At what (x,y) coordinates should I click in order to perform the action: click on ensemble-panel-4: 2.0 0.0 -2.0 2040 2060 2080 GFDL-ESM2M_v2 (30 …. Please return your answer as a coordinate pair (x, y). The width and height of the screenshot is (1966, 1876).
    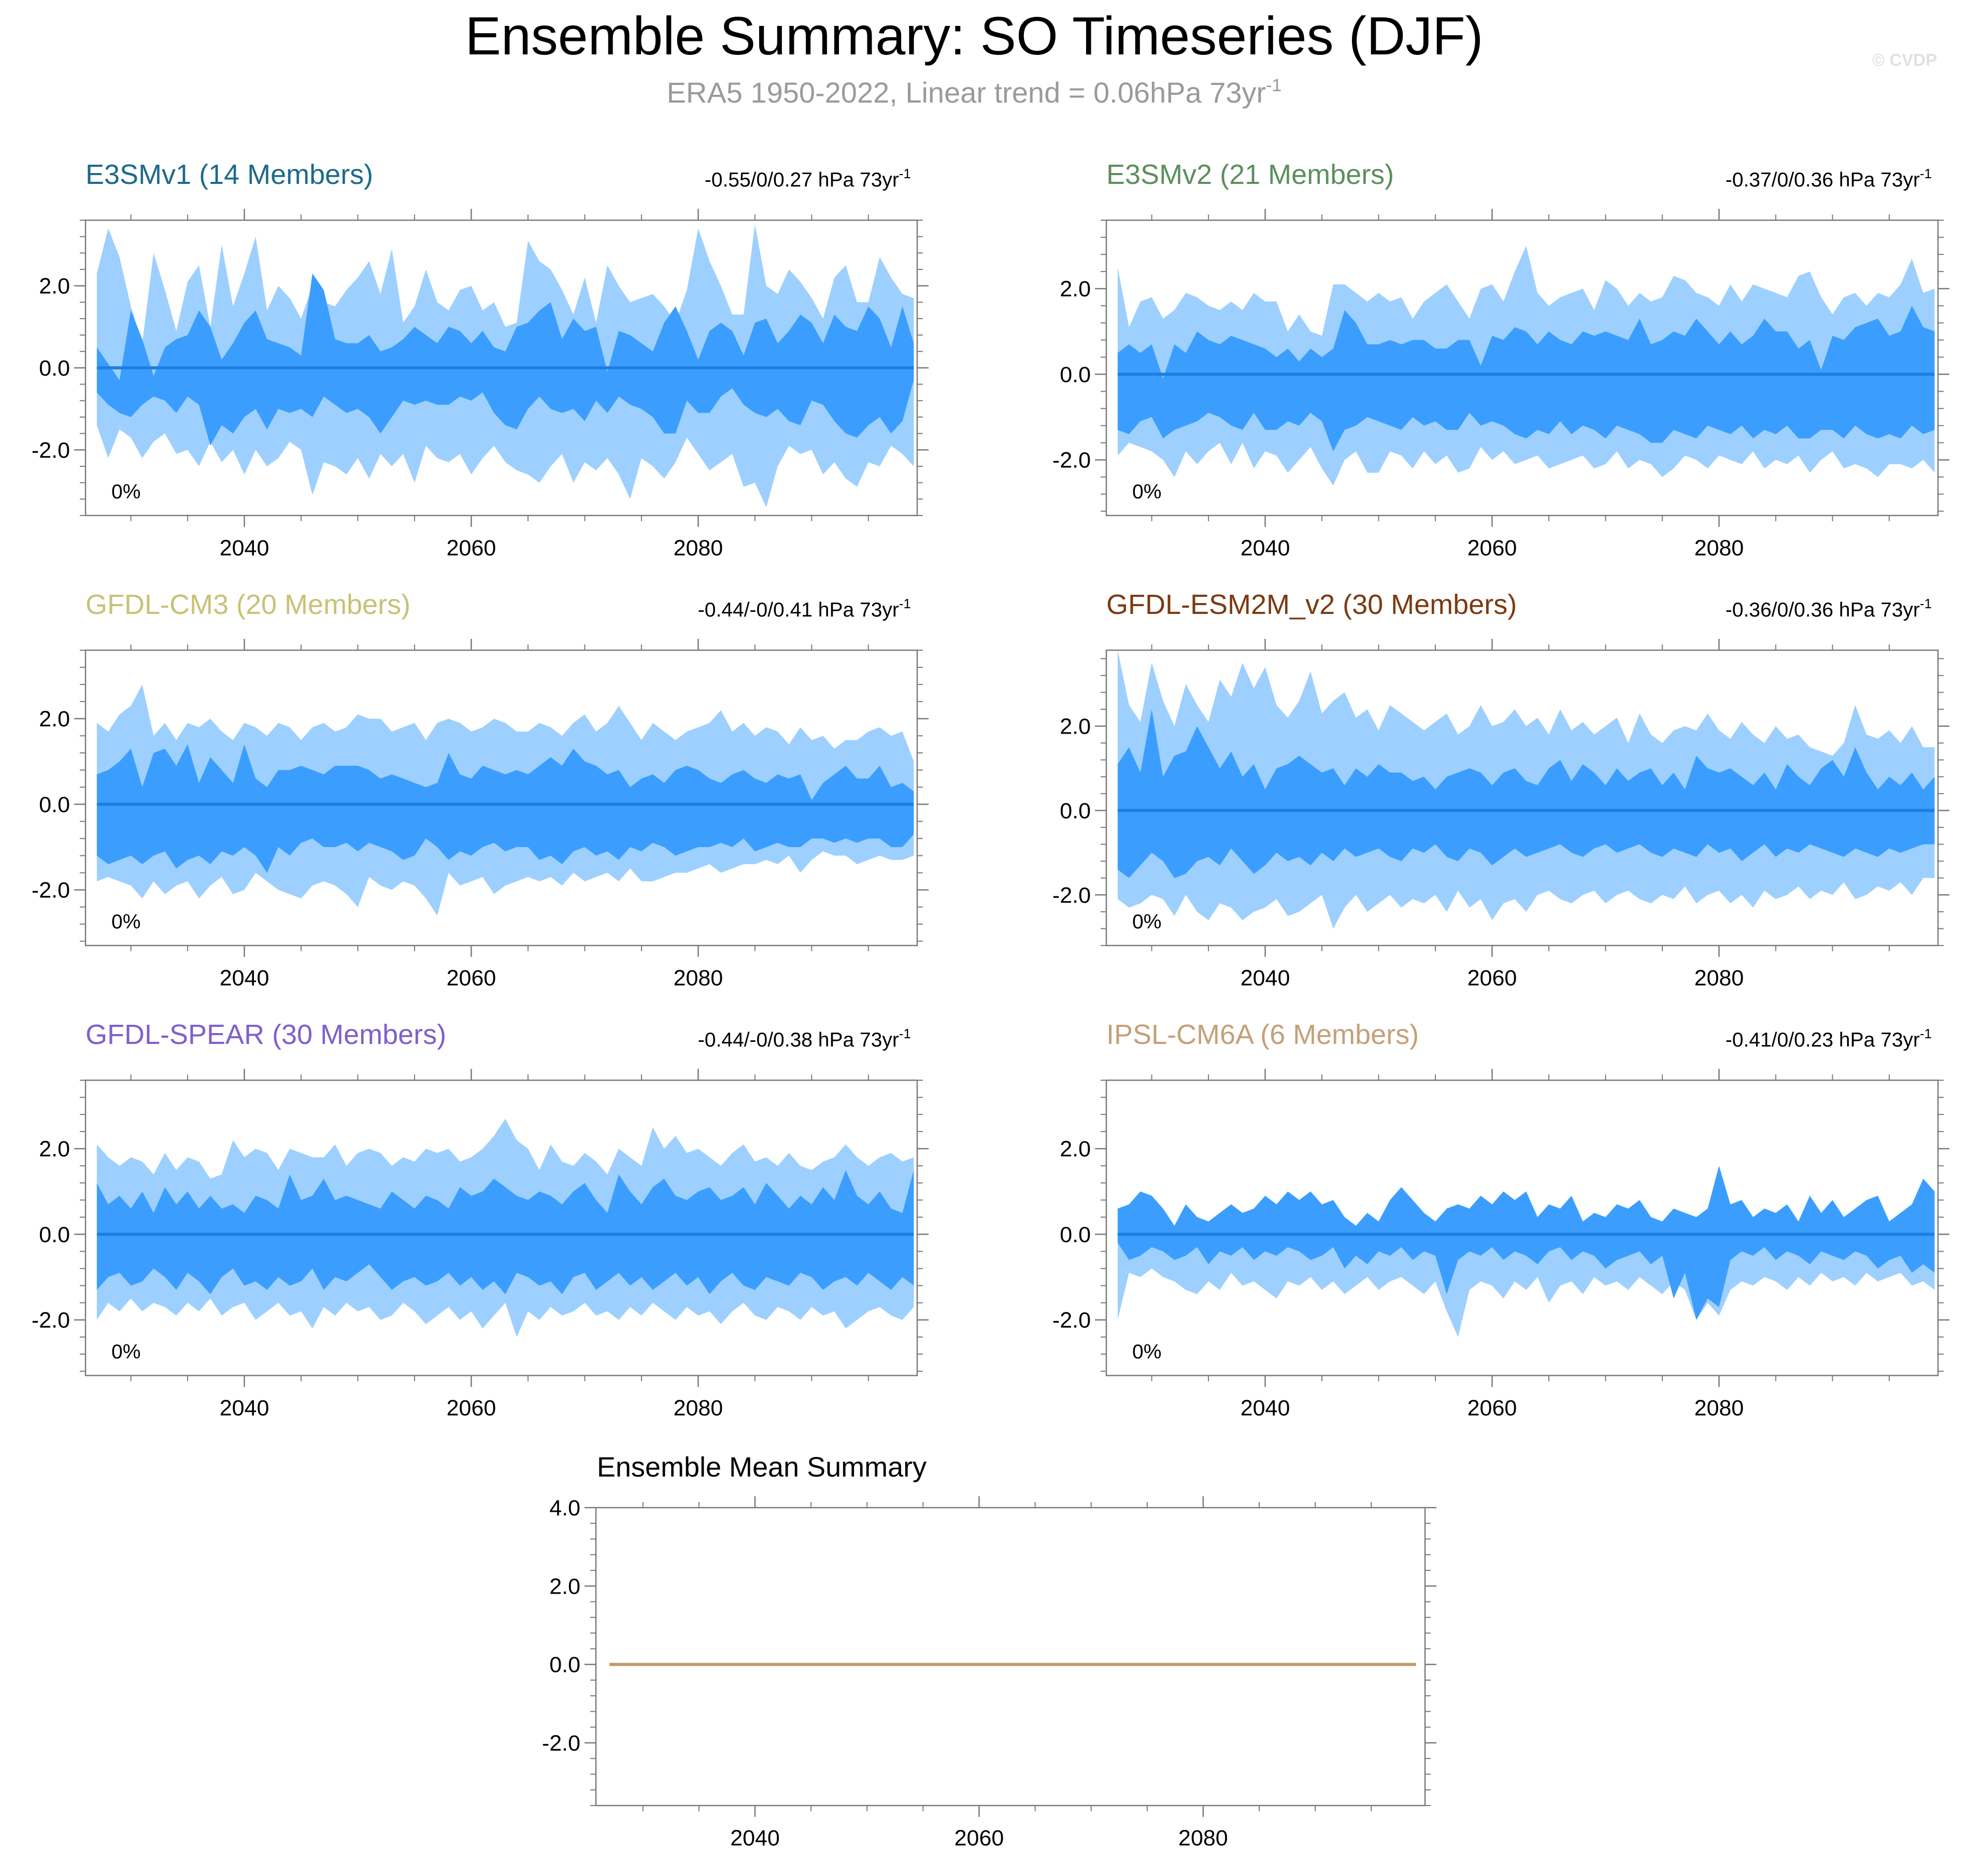
    Looking at the image, I should click on (1500, 790).